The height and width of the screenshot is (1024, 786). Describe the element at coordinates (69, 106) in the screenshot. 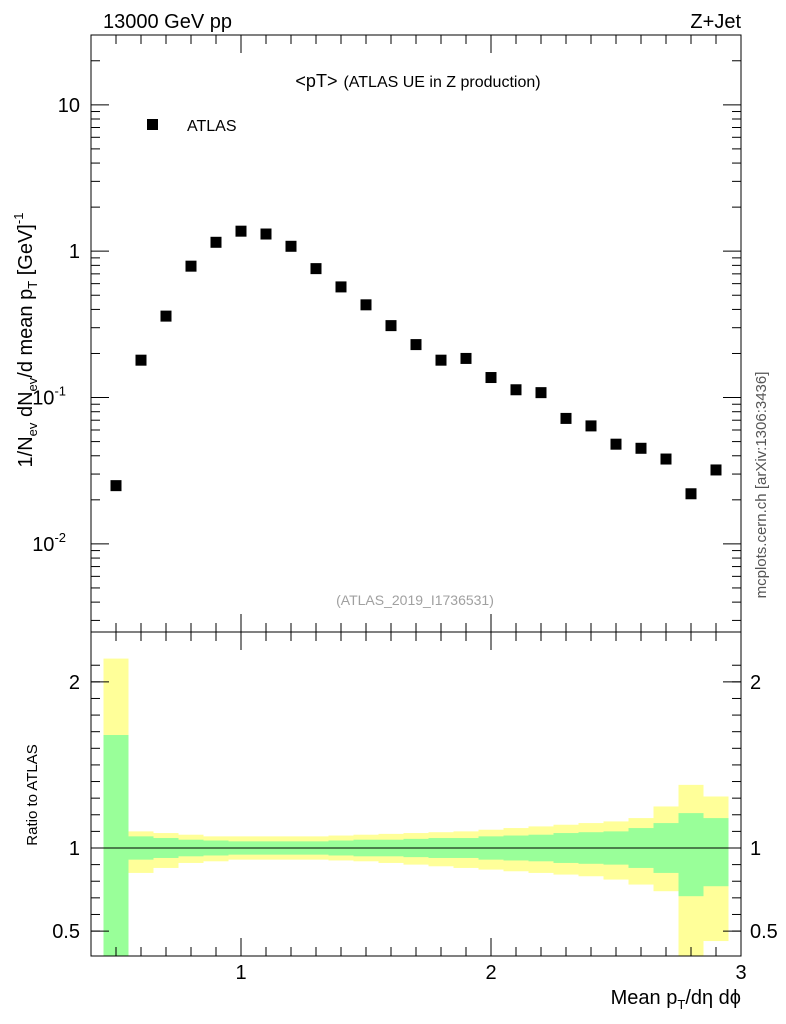

I see `main-y-tick-label: 10` at that location.